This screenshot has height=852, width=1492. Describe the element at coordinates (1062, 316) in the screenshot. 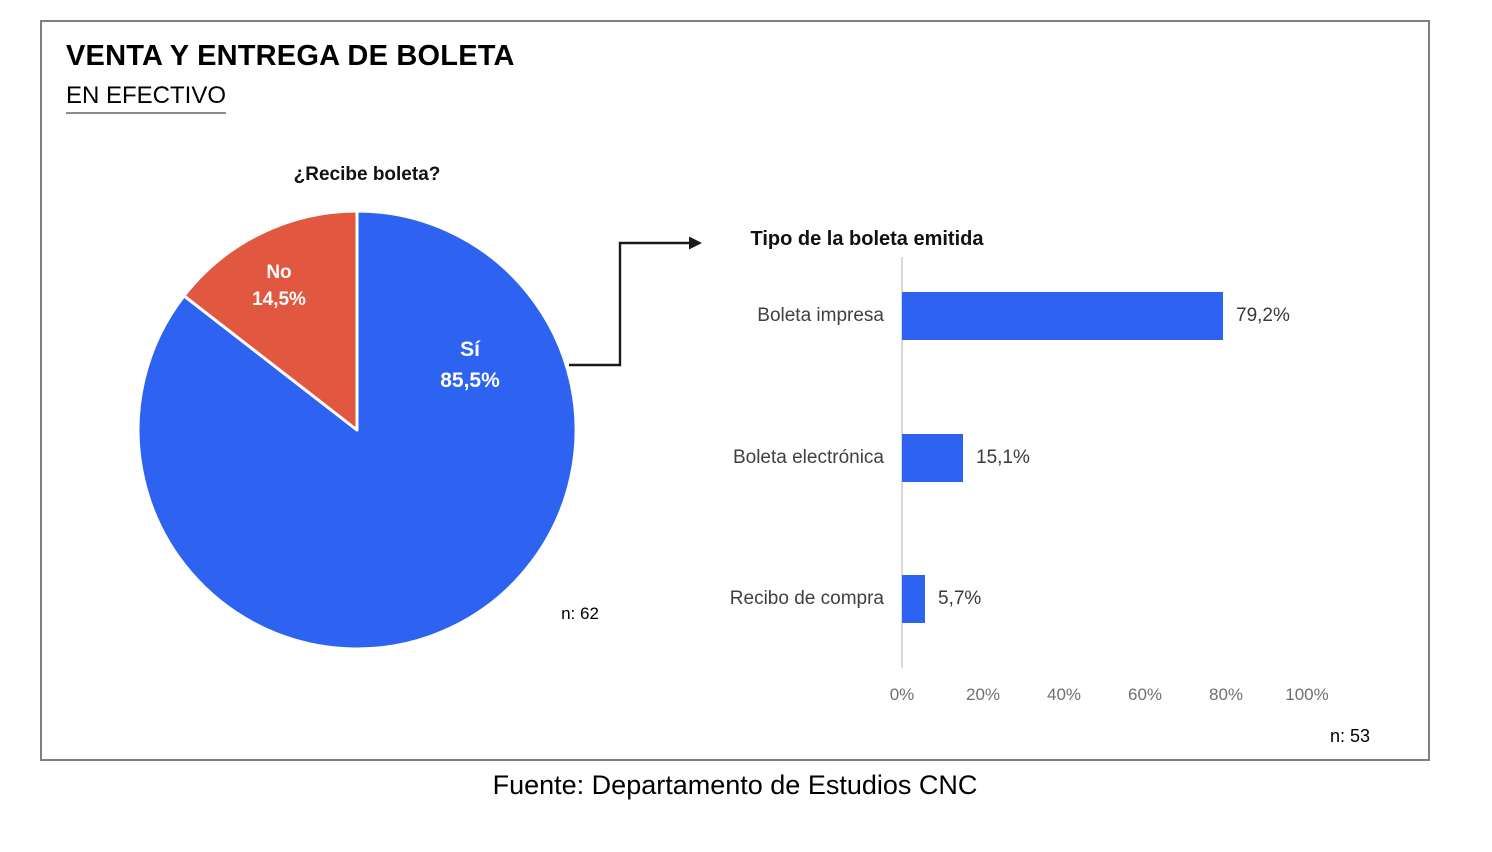

I see `bar-boleta-impresa` at that location.